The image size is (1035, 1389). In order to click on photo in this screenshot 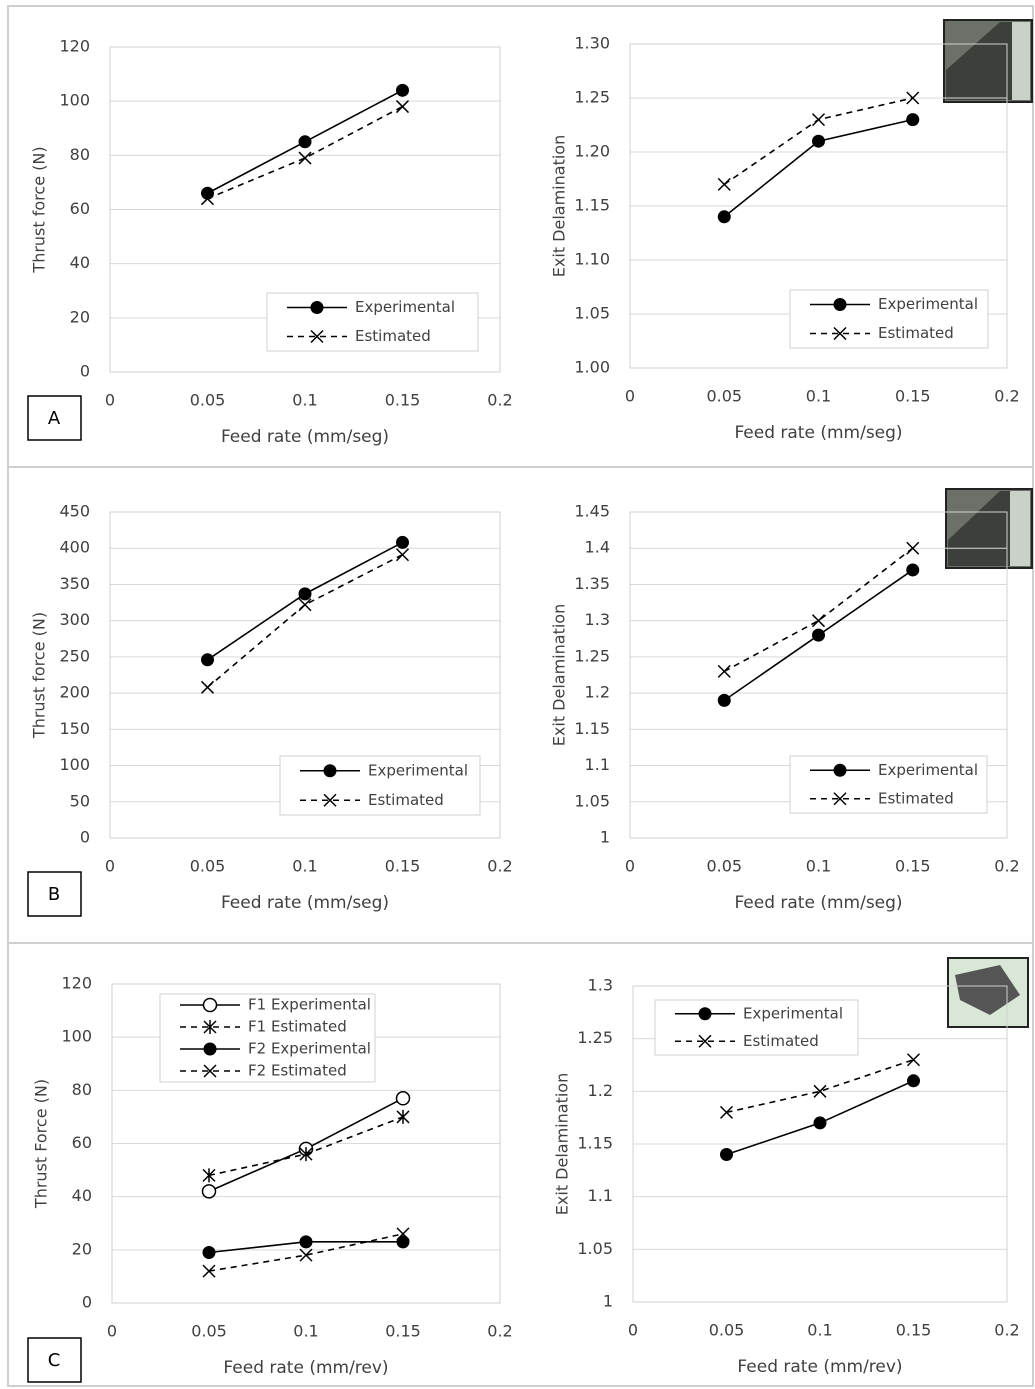, I will do `click(988, 61)`.